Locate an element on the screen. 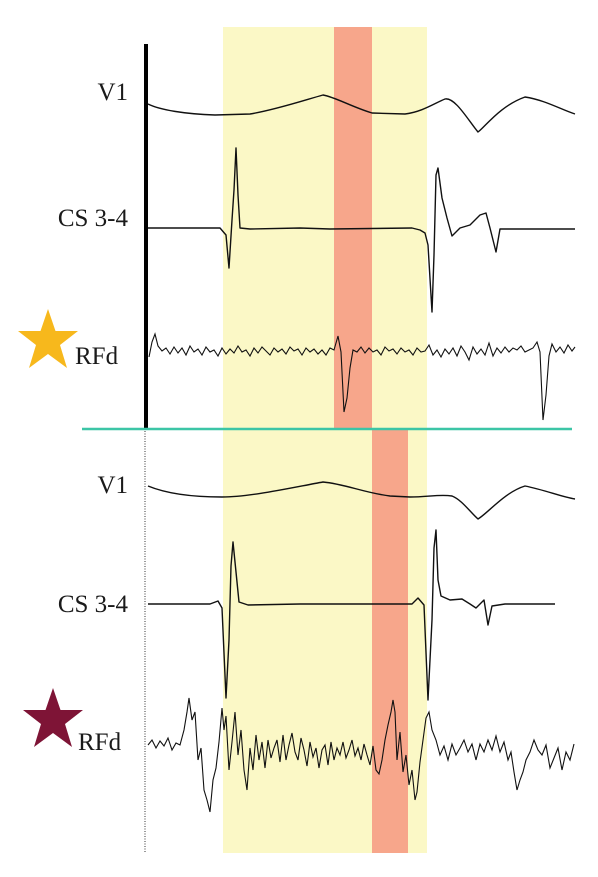 The height and width of the screenshot is (877, 598). top-cs34-label: CS 3-4 is located at coordinates (93, 218).